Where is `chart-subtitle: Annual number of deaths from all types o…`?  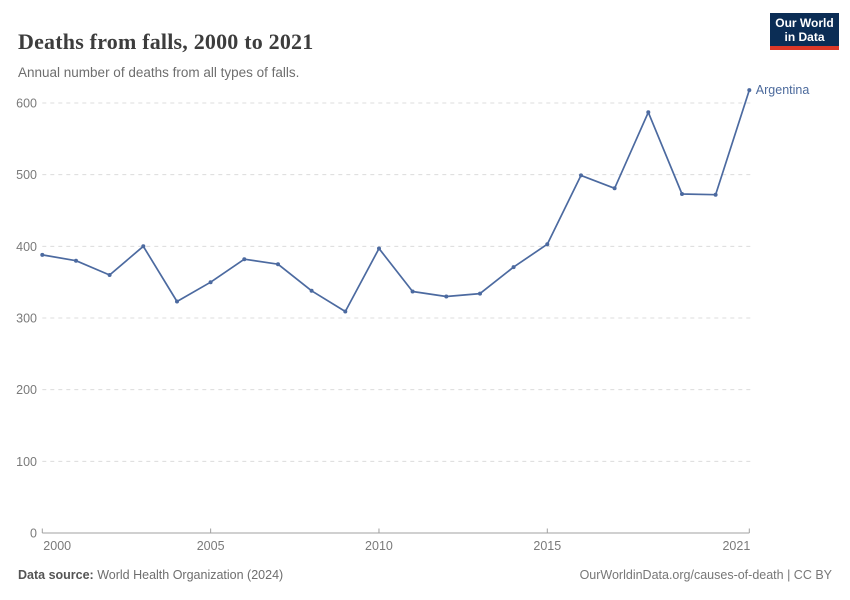 chart-subtitle: Annual number of deaths from all types o… is located at coordinates (159, 72).